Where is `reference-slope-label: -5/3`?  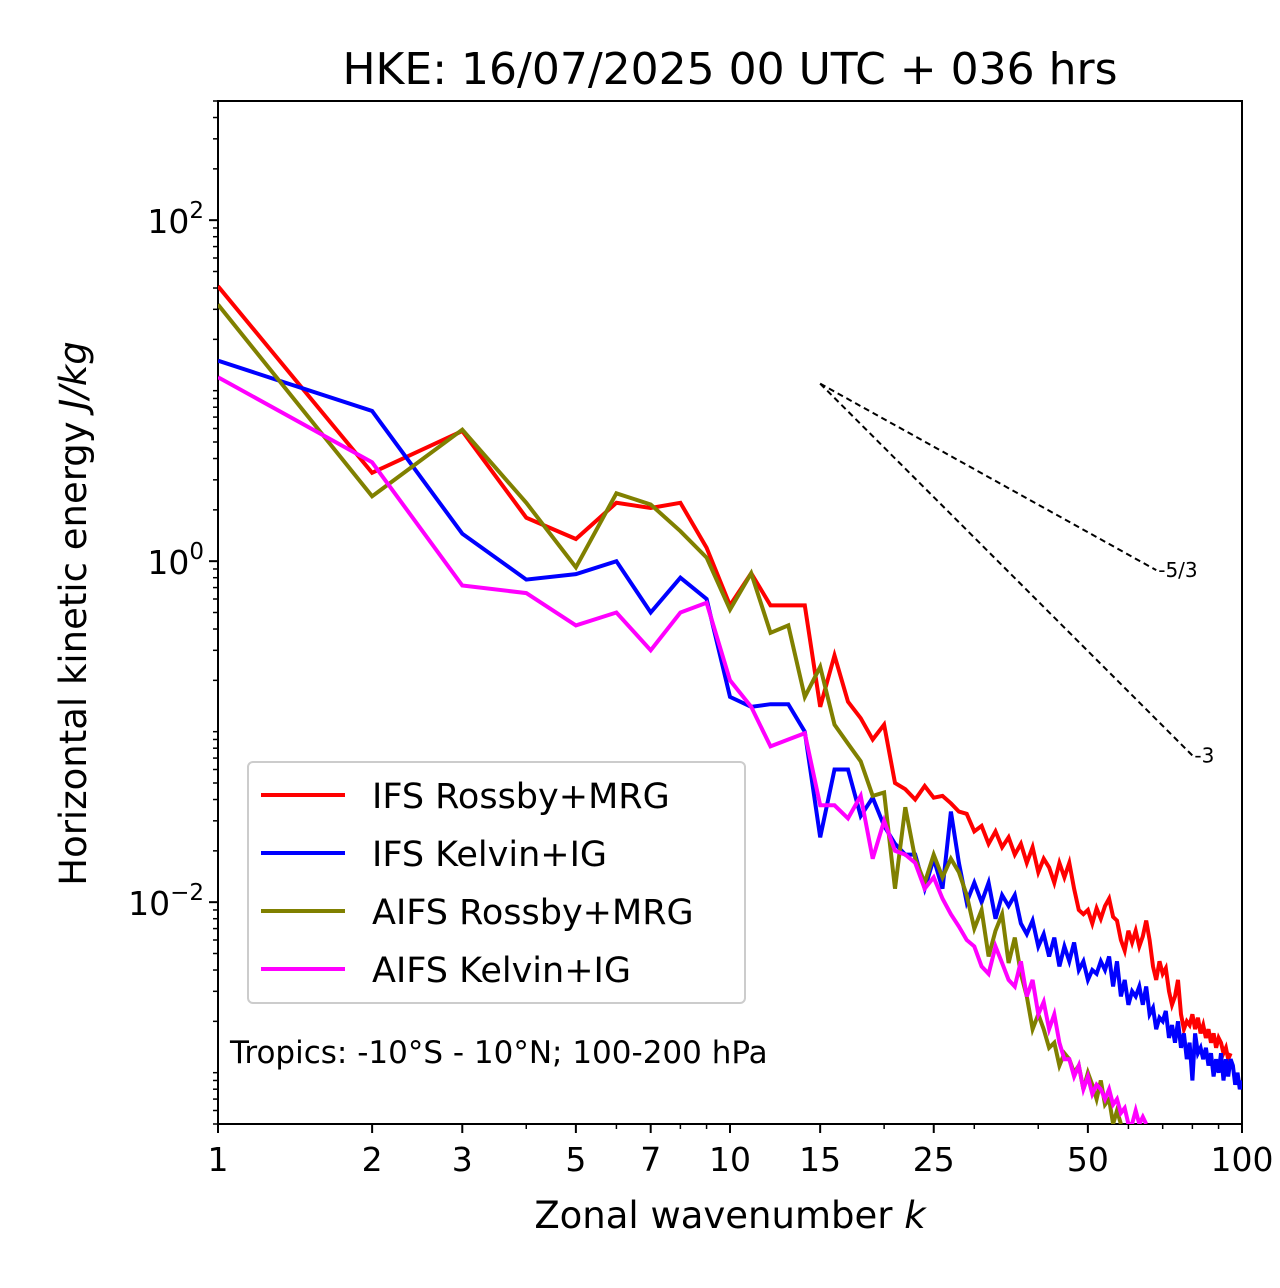
reference-slope-label: -5/3 is located at coordinates (1177, 570).